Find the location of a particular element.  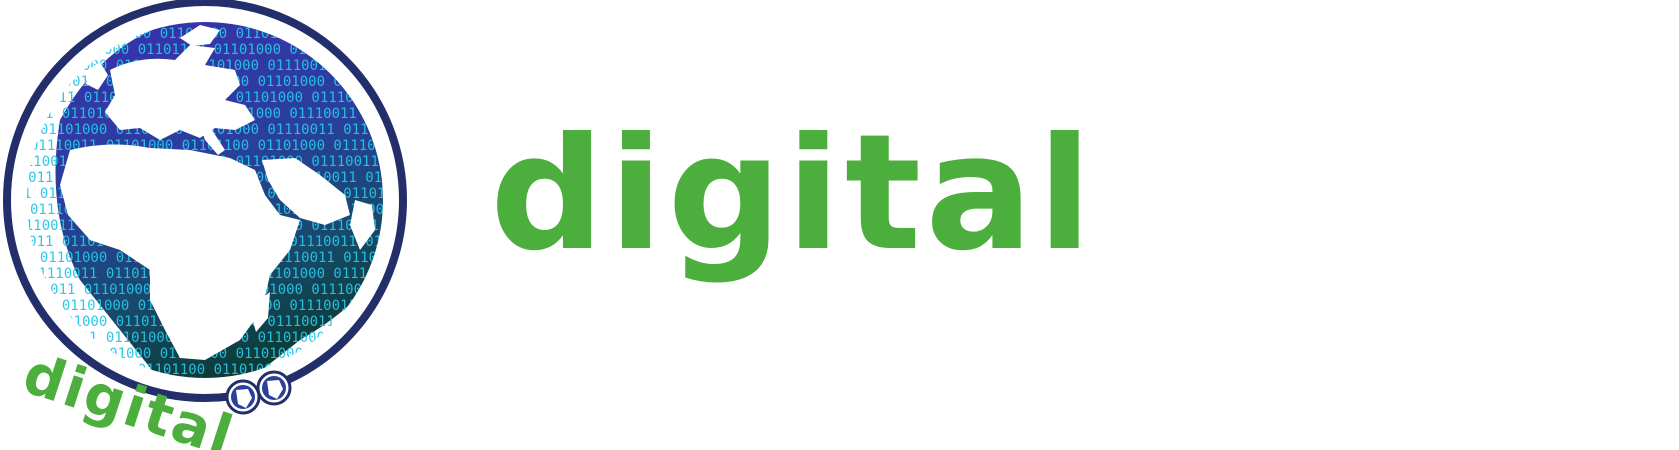

brand-wordmark-text: digital is located at coordinates (793, 208).